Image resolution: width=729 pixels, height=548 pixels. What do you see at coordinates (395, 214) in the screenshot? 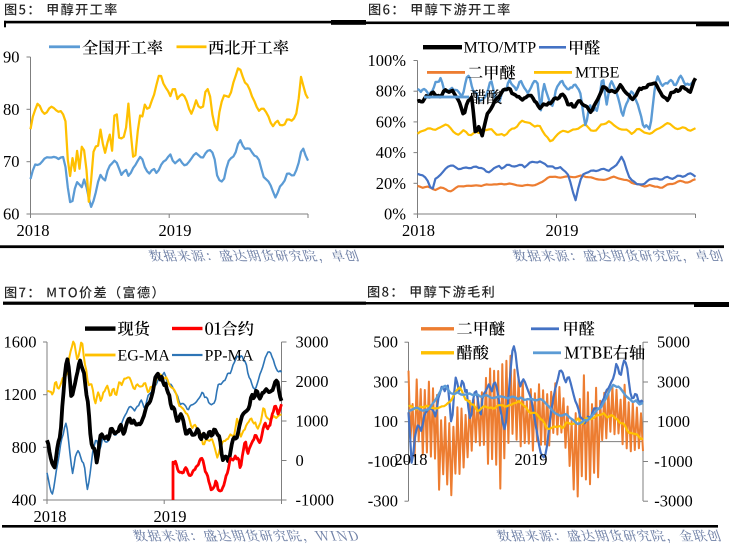
I see `svg-text: 0%` at bounding box center [395, 214].